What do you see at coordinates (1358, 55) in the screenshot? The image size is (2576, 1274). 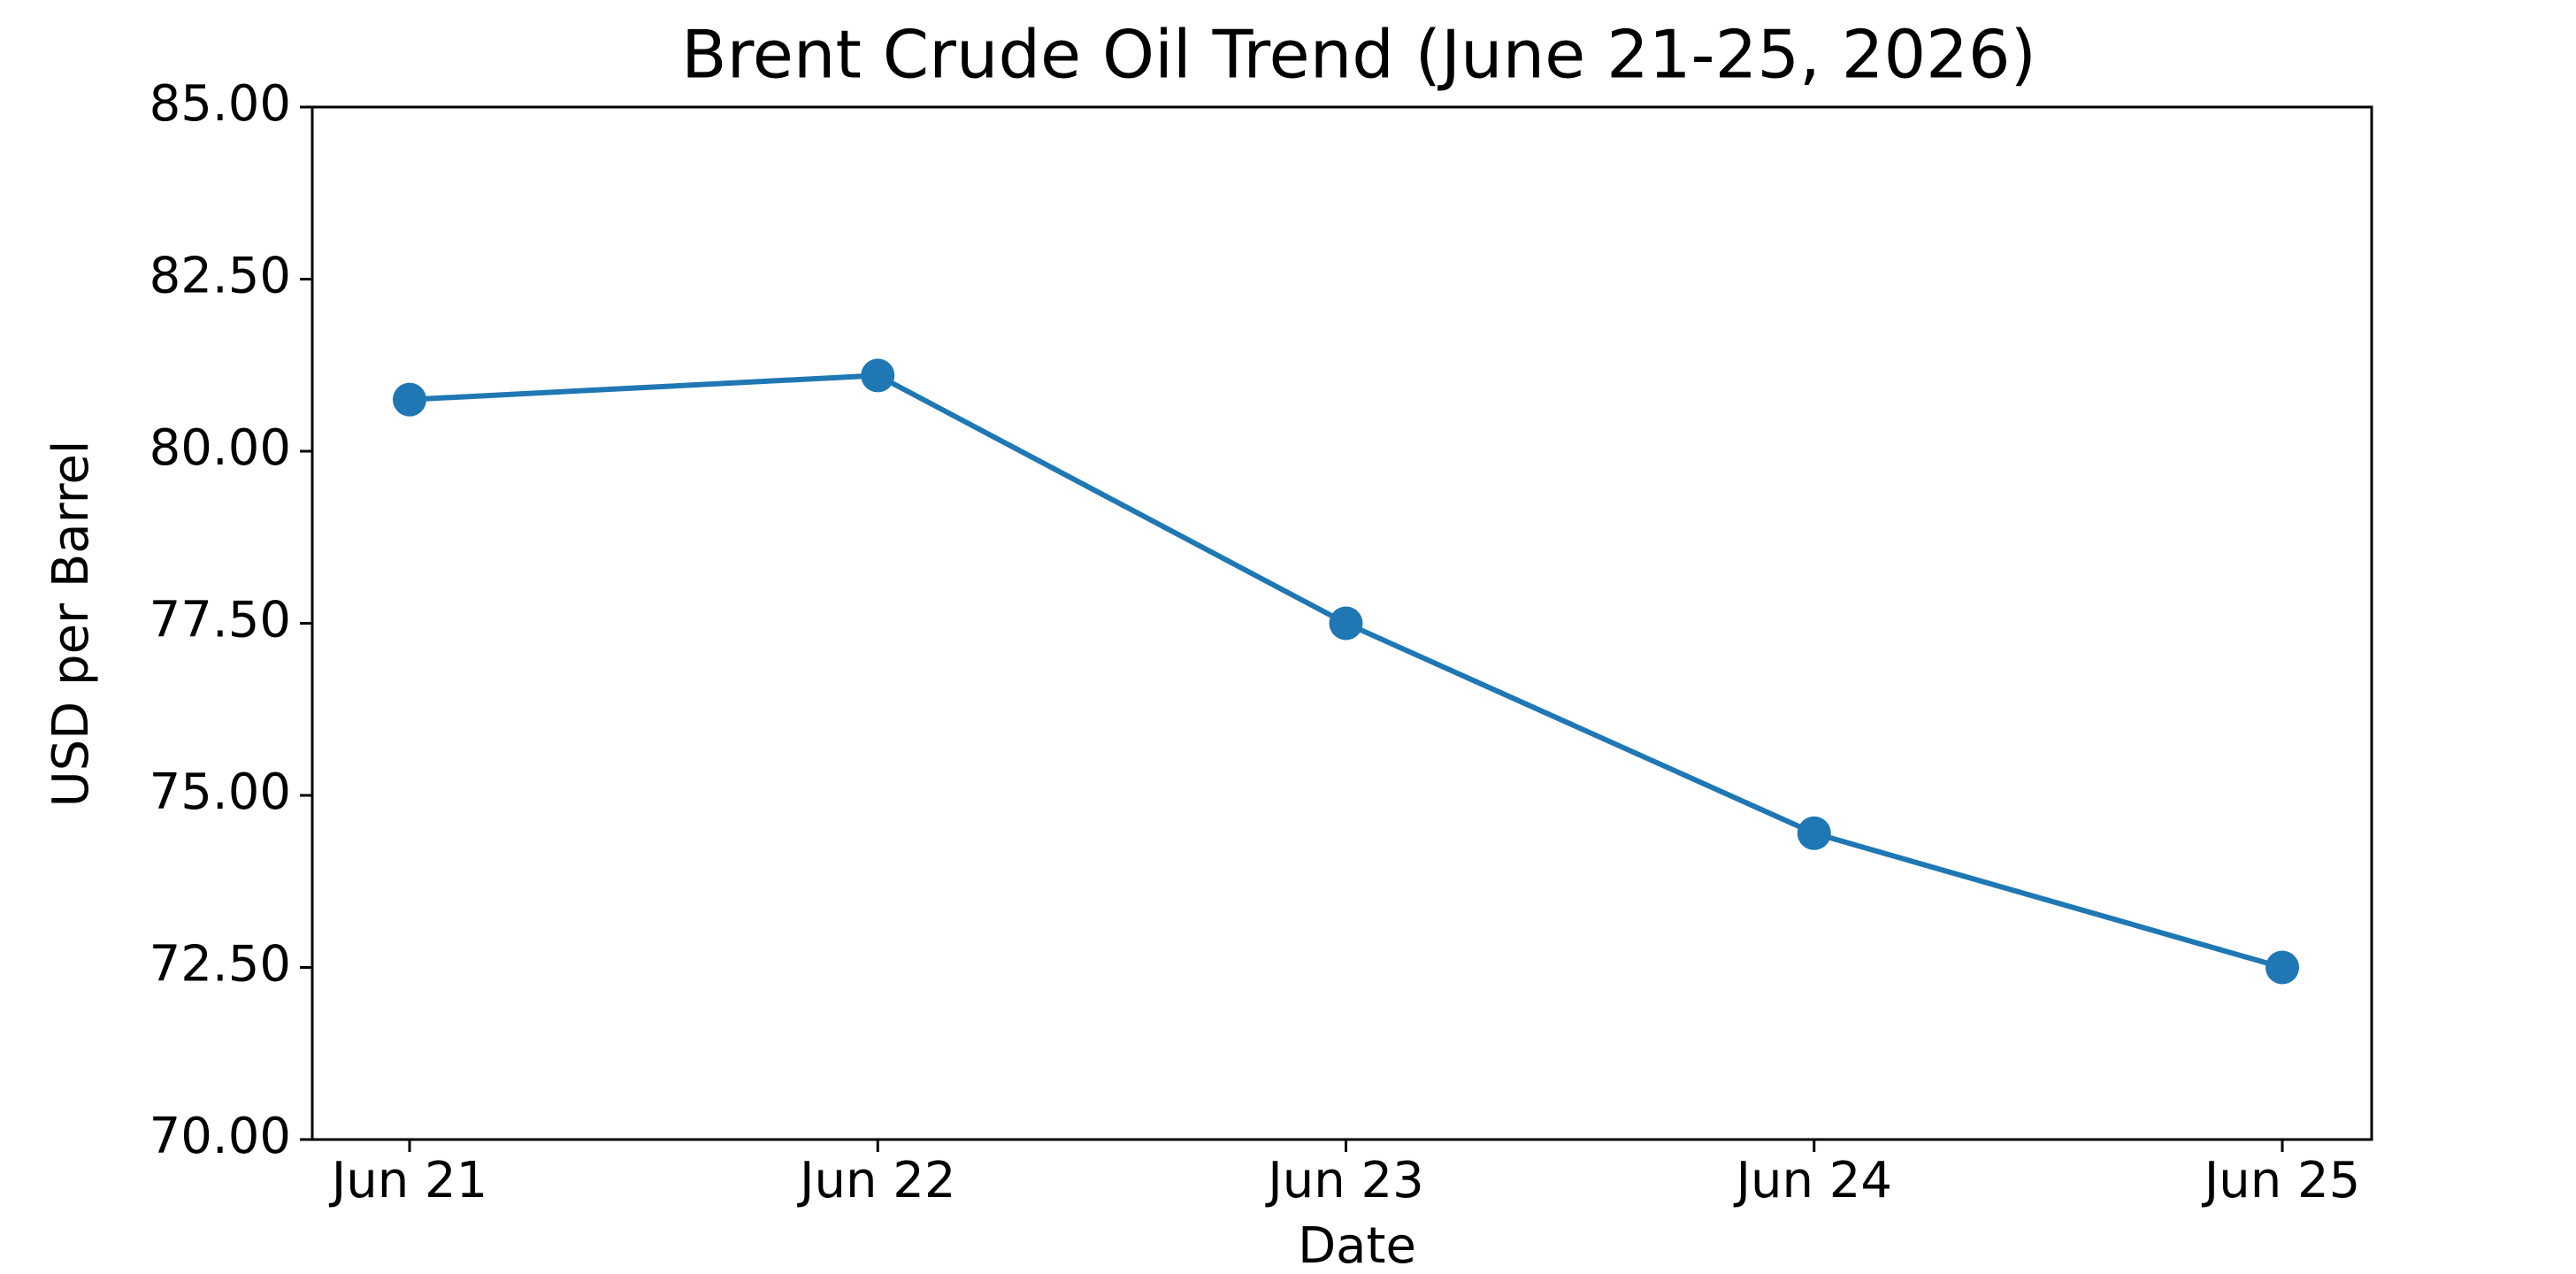 I see `chart-title: Brent Crude Oil Trend (June 21-25, 2026)` at bounding box center [1358, 55].